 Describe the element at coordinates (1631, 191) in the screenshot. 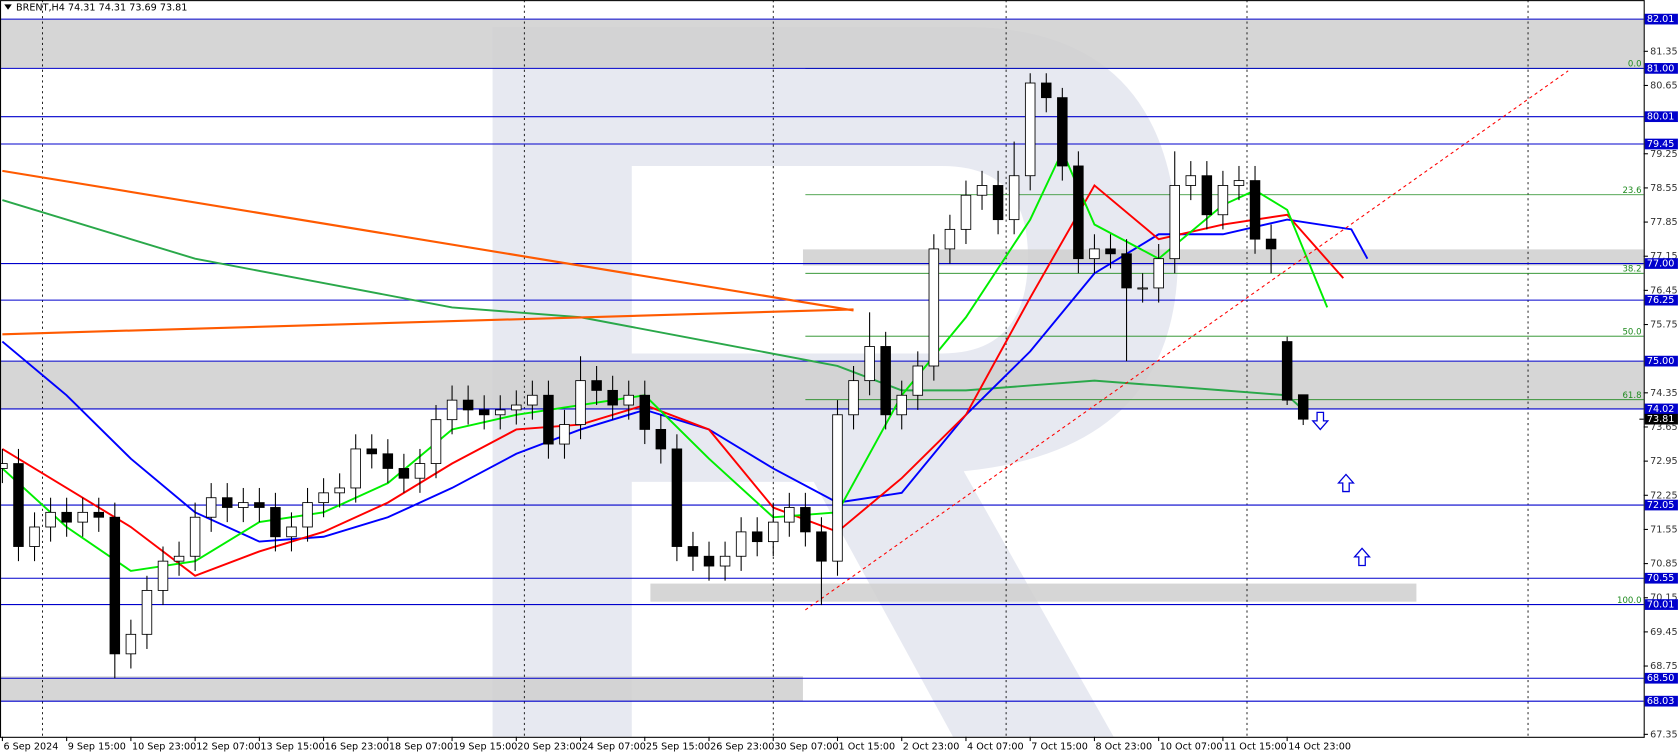

I see `fib-label: 23.6` at that location.